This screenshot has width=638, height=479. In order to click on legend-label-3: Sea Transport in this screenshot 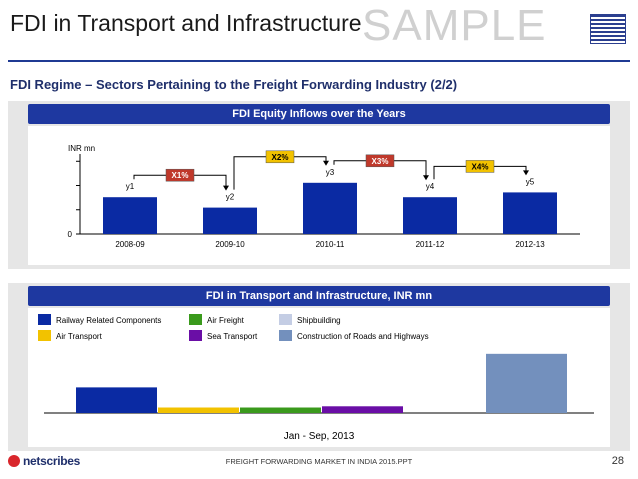, I will do `click(232, 336)`.